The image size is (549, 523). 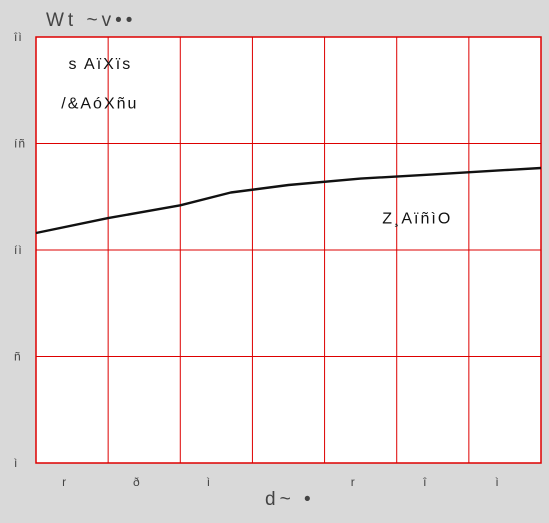 I want to click on y-tick-label: ñ, so click(x=18, y=357).